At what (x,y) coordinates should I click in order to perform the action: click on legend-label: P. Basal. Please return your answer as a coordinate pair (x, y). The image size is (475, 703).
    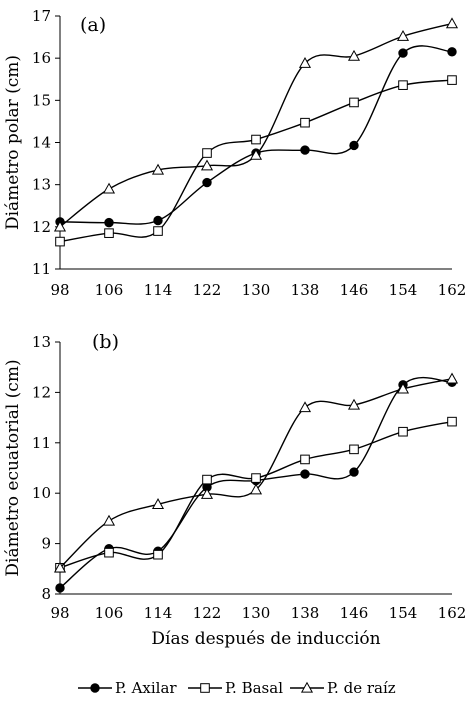
    Looking at the image, I should click on (254, 688).